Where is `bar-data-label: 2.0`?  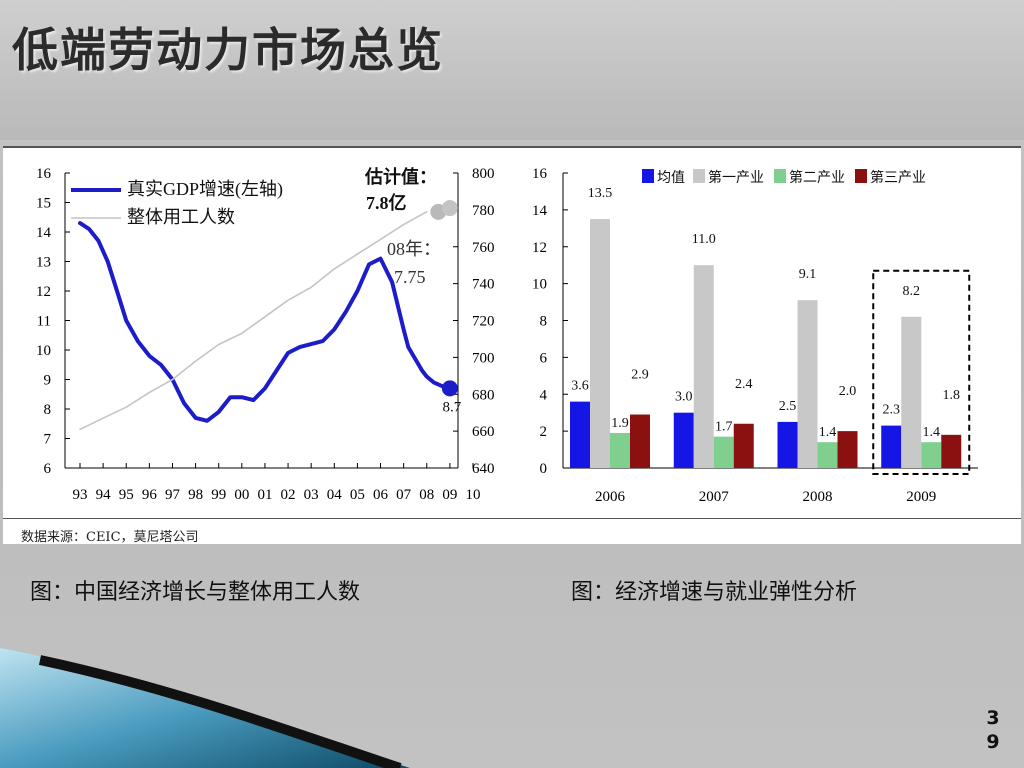 bar-data-label: 2.0 is located at coordinates (848, 391).